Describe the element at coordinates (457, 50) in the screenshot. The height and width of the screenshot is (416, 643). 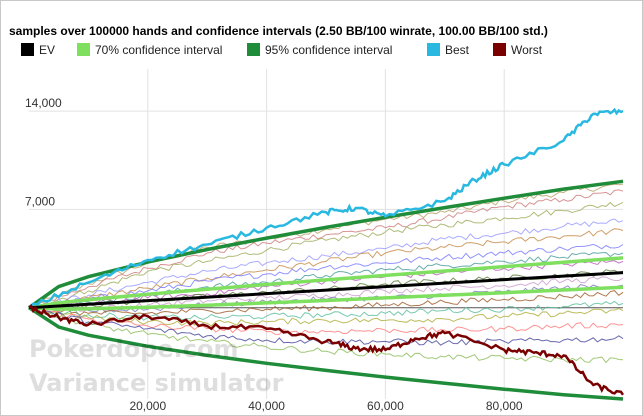
I see `legend-label-3: Best` at that location.